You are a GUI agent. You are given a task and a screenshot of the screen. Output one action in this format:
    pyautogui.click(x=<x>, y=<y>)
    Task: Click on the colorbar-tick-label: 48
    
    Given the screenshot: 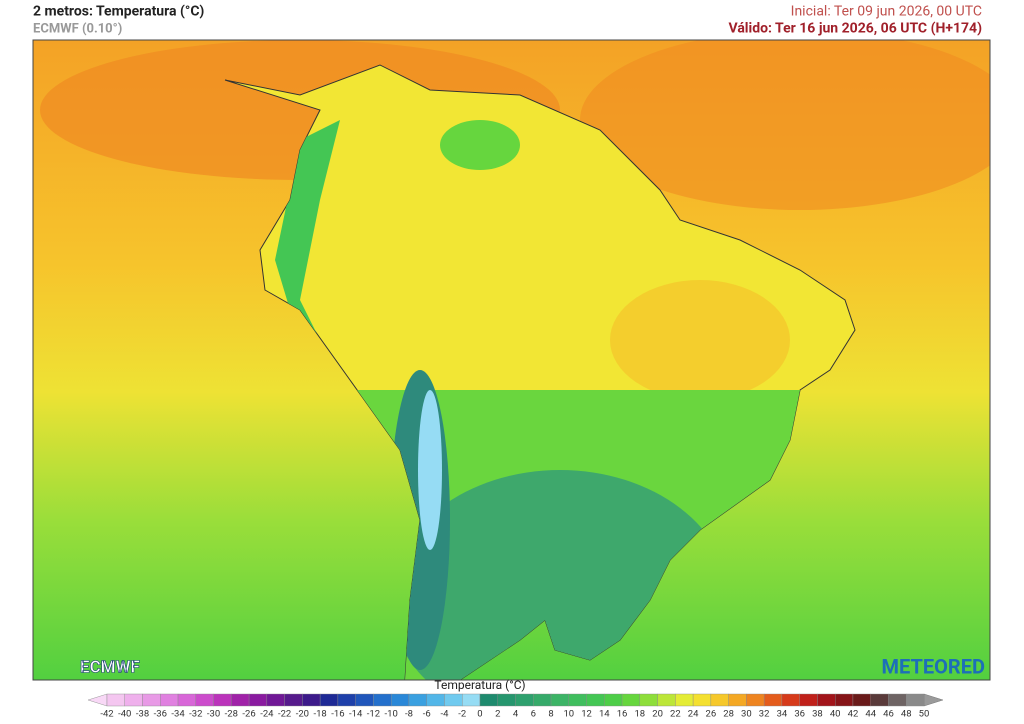 What is the action you would take?
    pyautogui.click(x=906, y=714)
    